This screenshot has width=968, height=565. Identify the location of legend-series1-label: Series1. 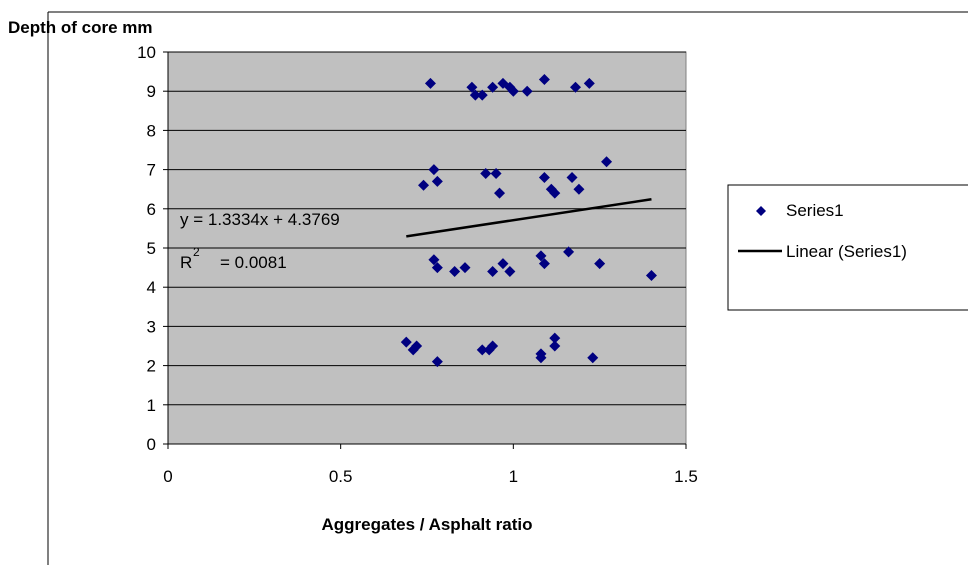
(815, 210).